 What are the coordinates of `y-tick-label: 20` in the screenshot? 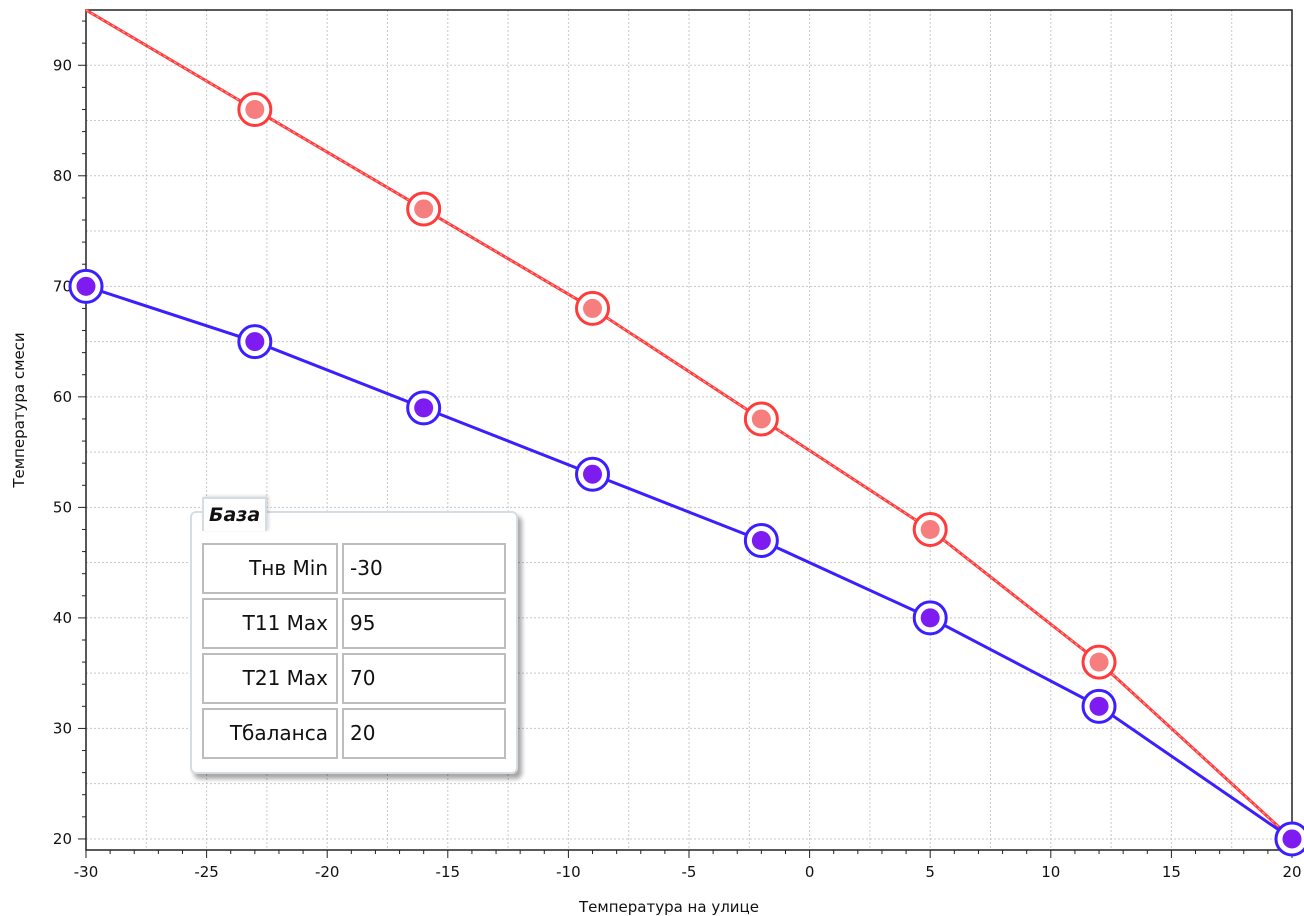 It's located at (62, 839).